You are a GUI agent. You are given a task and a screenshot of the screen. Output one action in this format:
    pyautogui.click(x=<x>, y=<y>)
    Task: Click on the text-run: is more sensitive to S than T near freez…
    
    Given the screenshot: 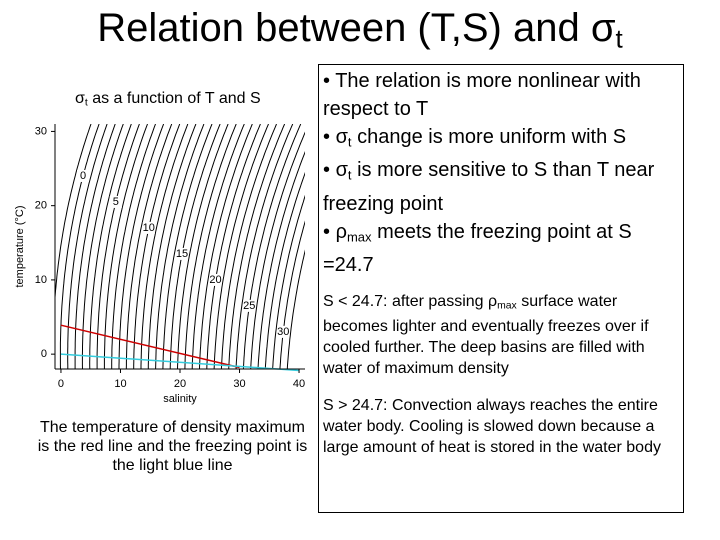 What is the action you would take?
    pyautogui.click(x=489, y=187)
    